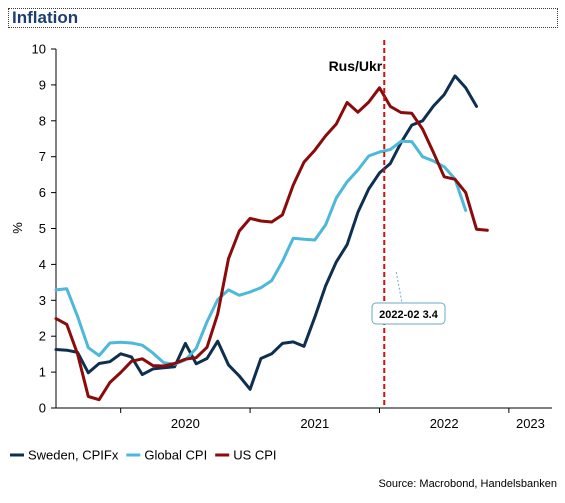 This screenshot has height=503, width=565. I want to click on chart-title-box: Inflation, so click(283, 18).